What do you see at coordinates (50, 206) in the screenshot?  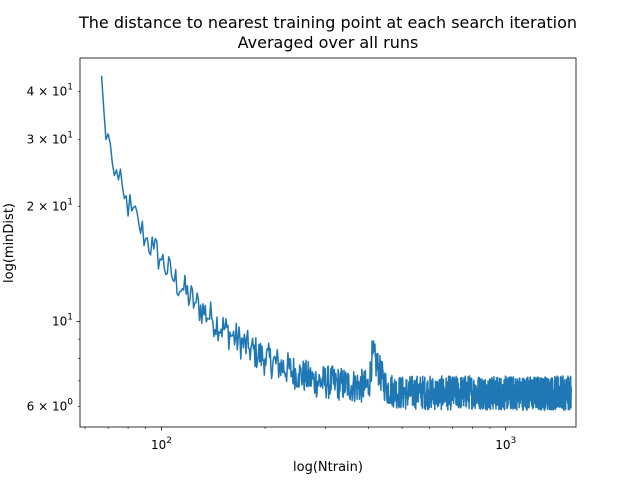 I see `y-tick-label: 2 × 101` at bounding box center [50, 206].